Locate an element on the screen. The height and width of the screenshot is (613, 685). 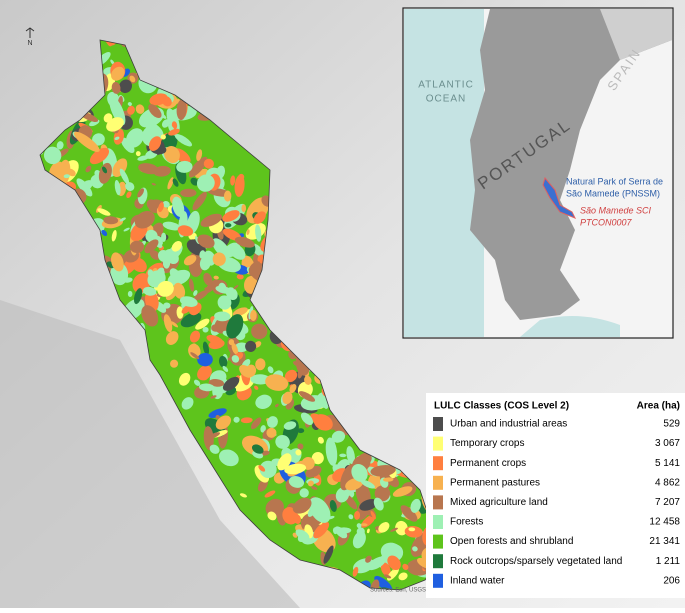
legend-area: 529 is located at coordinates (671, 424).